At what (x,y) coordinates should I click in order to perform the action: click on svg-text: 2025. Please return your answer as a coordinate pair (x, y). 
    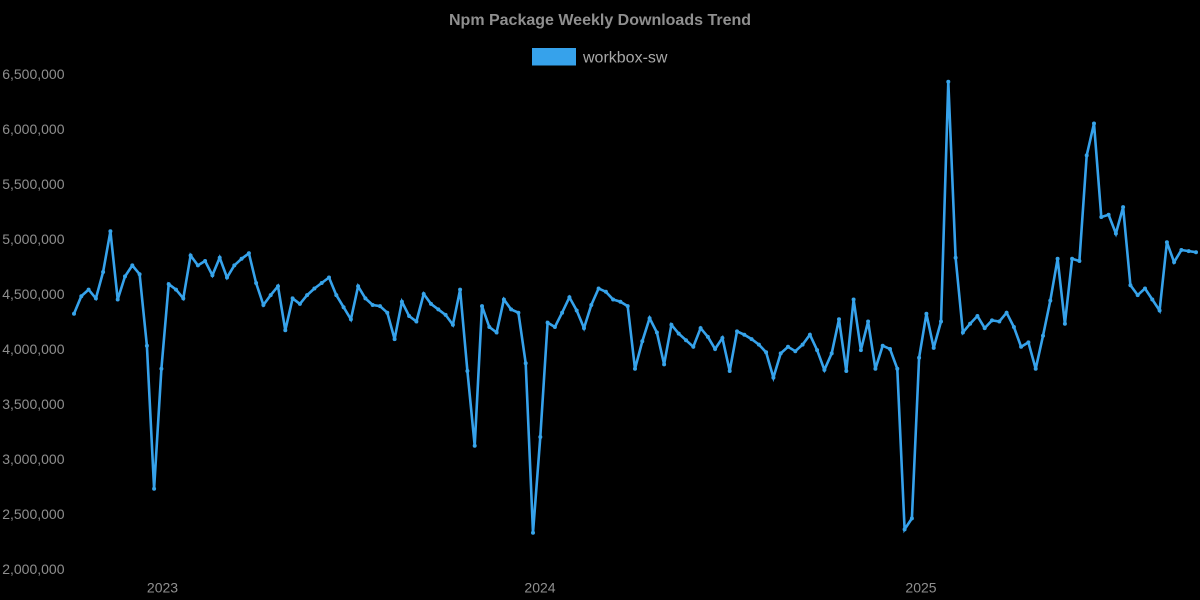
    Looking at the image, I should click on (920, 588).